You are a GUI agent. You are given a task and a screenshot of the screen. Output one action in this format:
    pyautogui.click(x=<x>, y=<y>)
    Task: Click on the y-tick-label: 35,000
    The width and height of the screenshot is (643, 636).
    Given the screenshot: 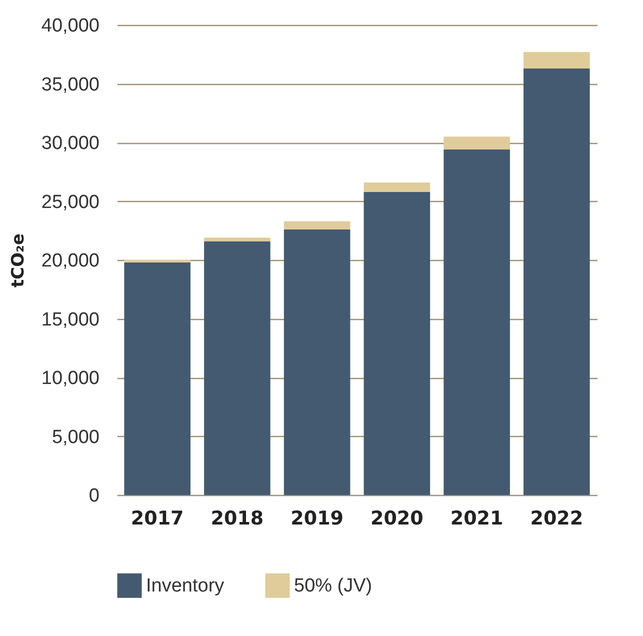 What is the action you would take?
    pyautogui.click(x=70, y=85)
    